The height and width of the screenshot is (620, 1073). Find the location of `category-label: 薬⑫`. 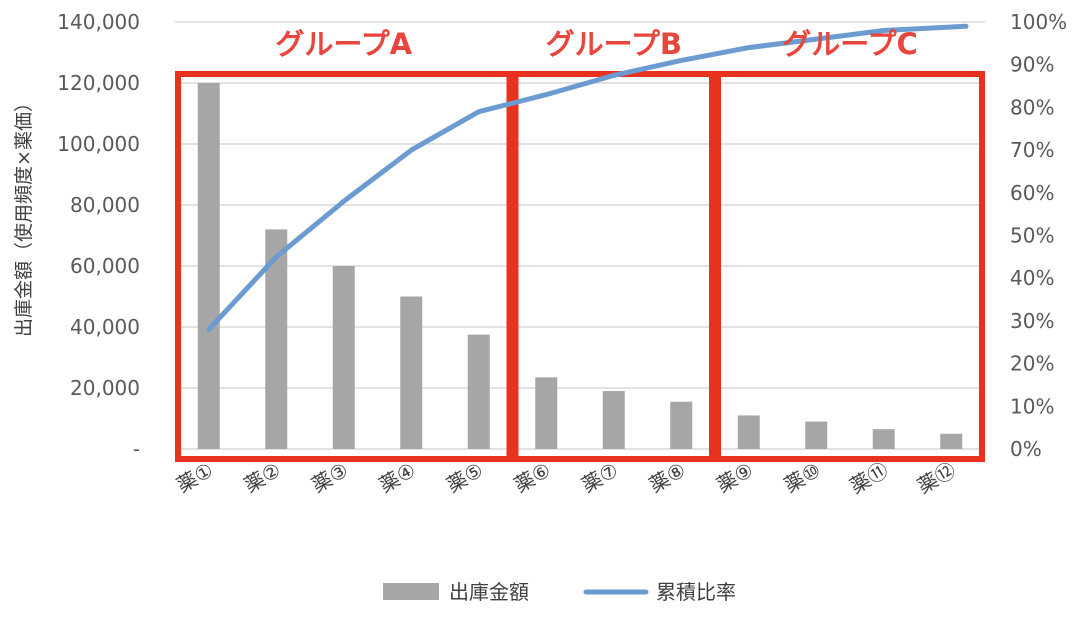

category-label: 薬⑫ is located at coordinates (936, 478).